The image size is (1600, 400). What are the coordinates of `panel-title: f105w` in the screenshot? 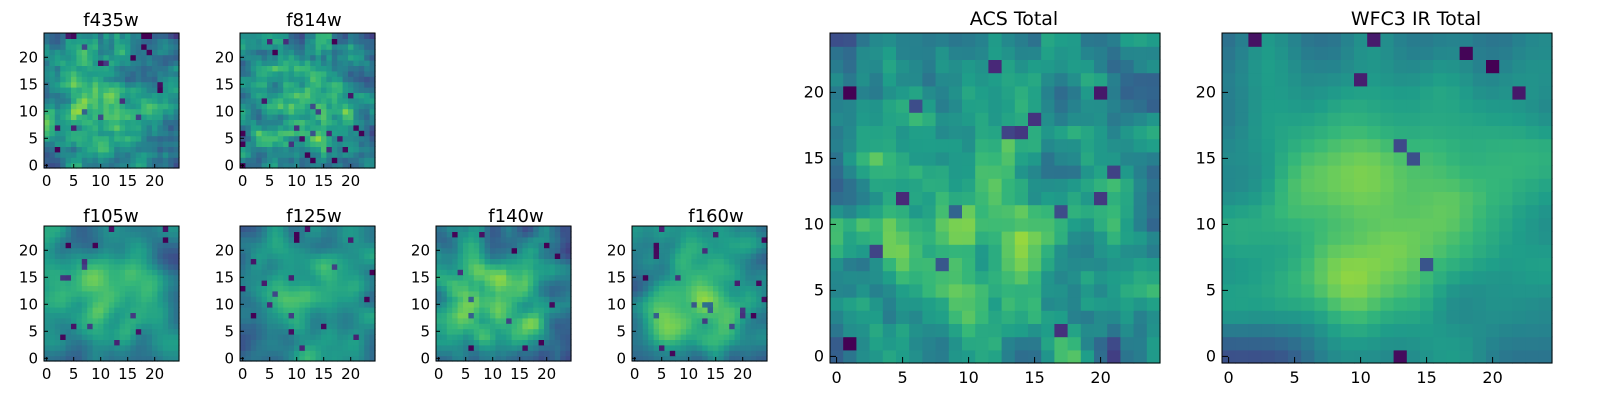 It's located at (110, 216).